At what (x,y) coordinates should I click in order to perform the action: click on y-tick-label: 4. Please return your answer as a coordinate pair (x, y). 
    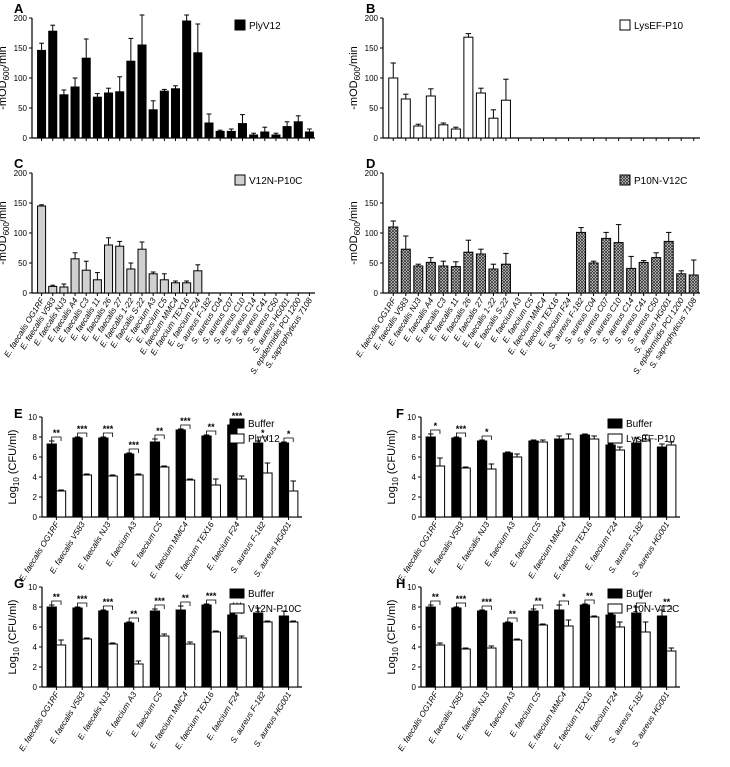
    Looking at the image, I should click on (414, 647).